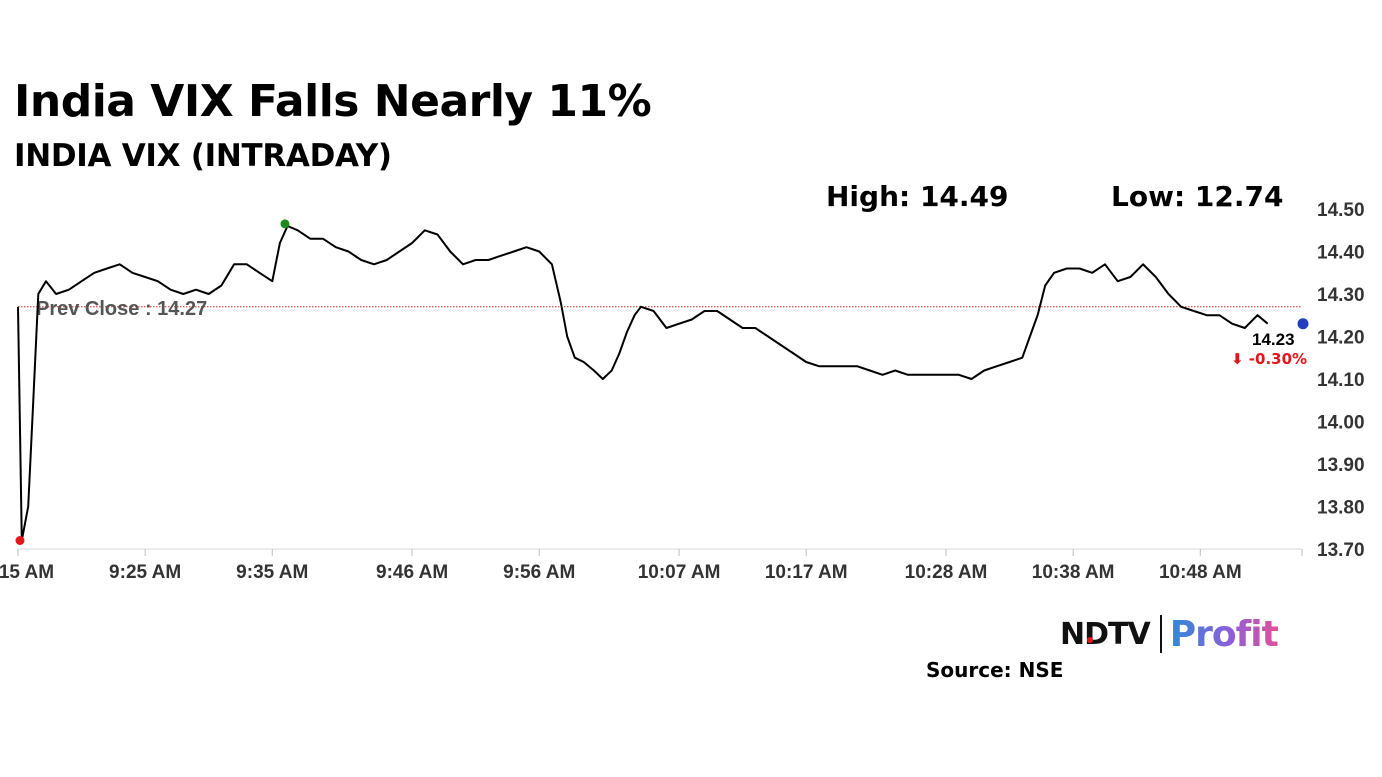 The image size is (1382, 777). I want to click on high-stat: High: 14.49, so click(917, 196).